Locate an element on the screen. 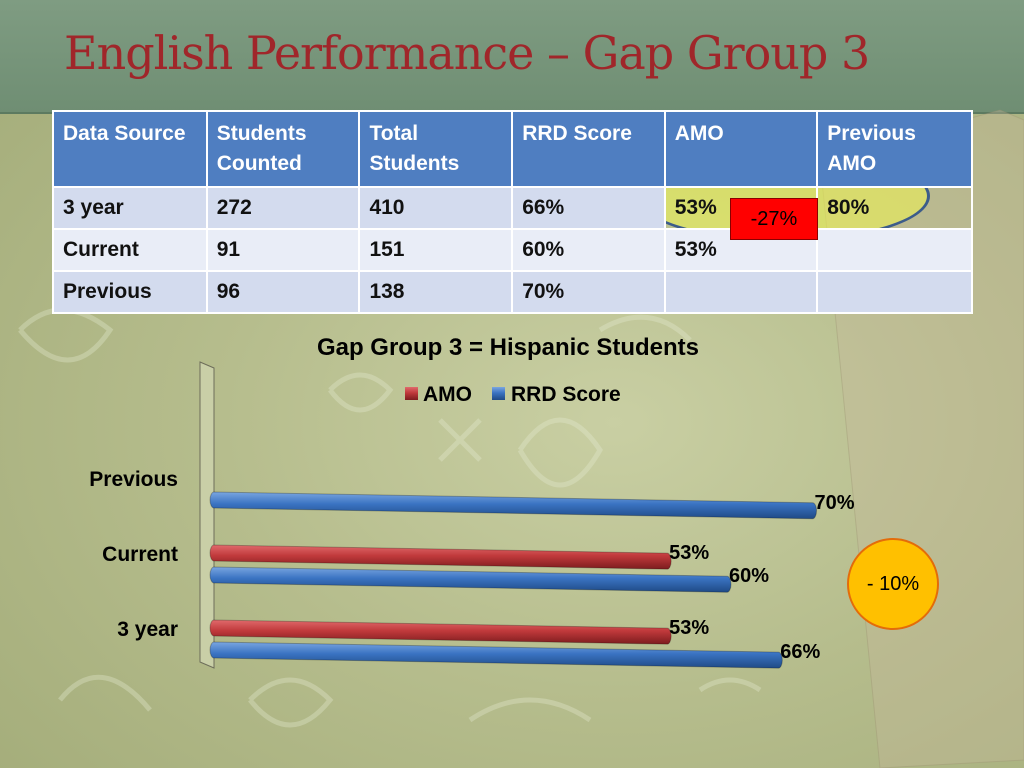  table-cell: 96 is located at coordinates (283, 292).